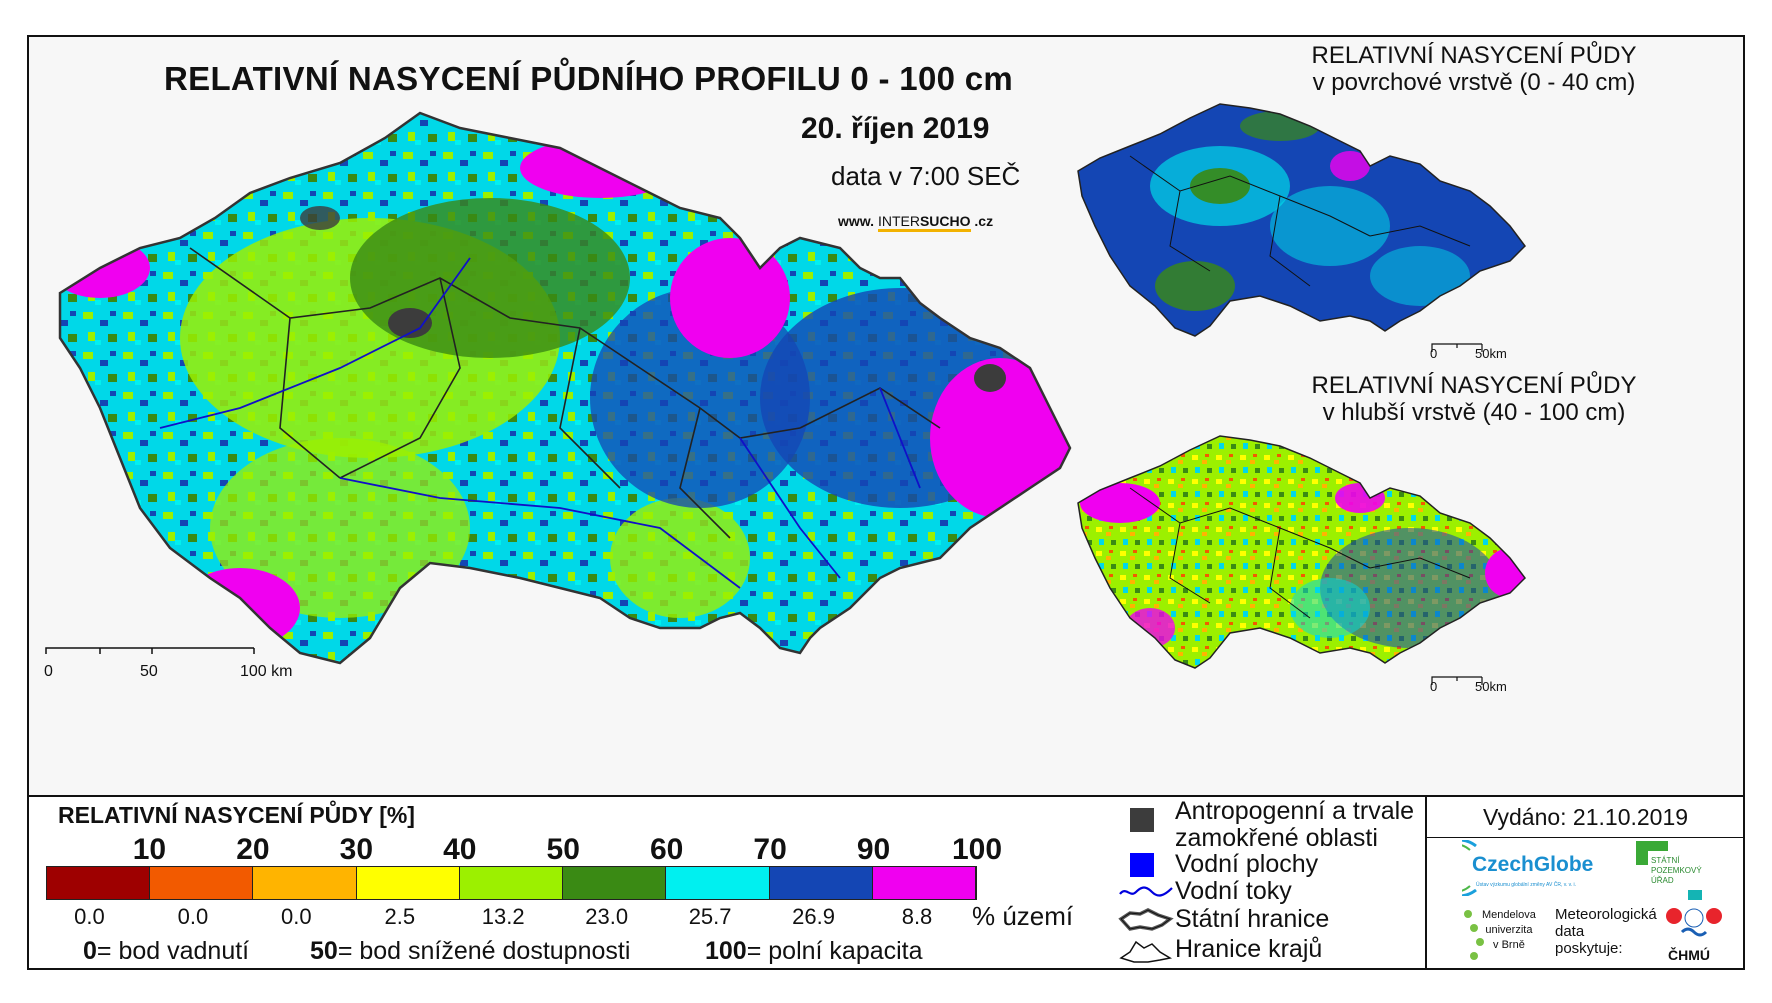 This screenshot has height=1003, width=1772. What do you see at coordinates (1509, 915) in the screenshot?
I see `mendelu-line1: Mendelova` at bounding box center [1509, 915].